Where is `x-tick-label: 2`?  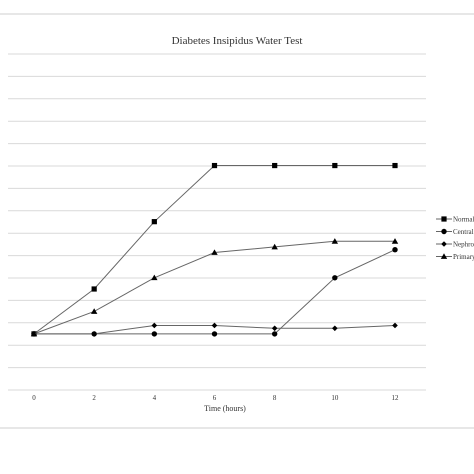
x-tick-label: 2 is located at coordinates (94, 398).